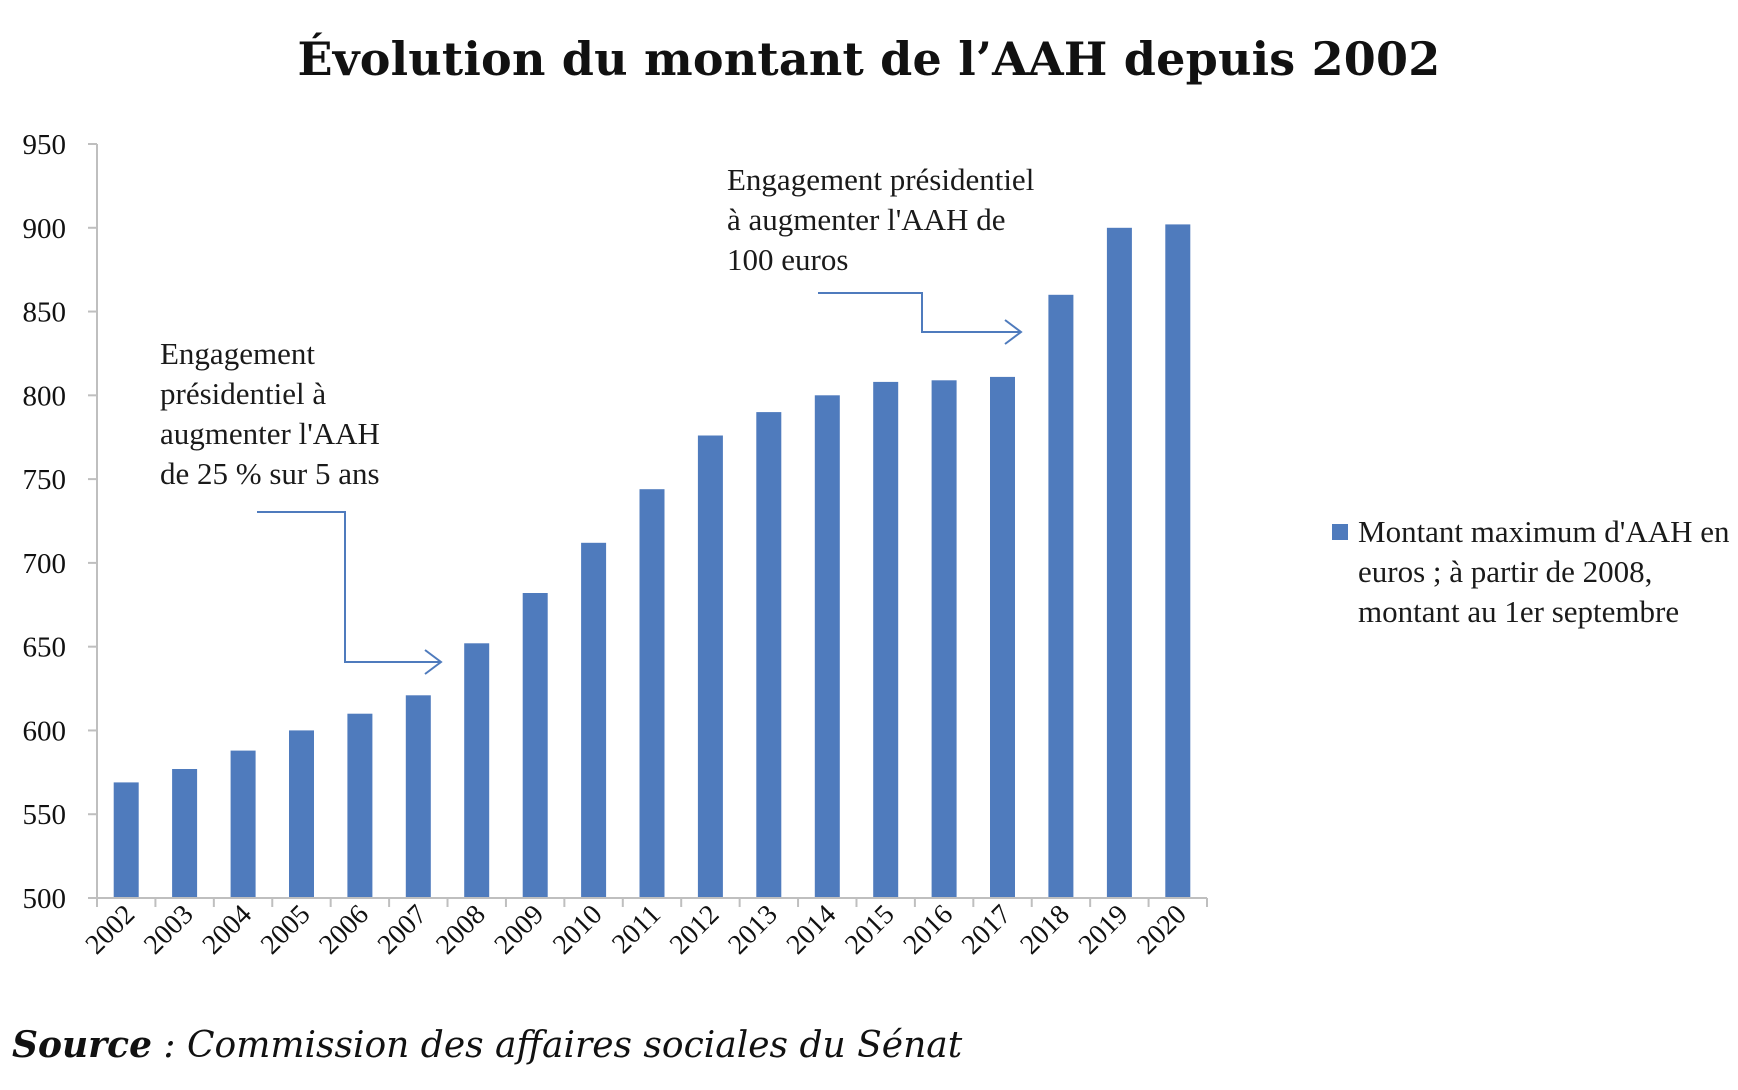  What do you see at coordinates (710, 666) in the screenshot?
I see `bar-2012` at bounding box center [710, 666].